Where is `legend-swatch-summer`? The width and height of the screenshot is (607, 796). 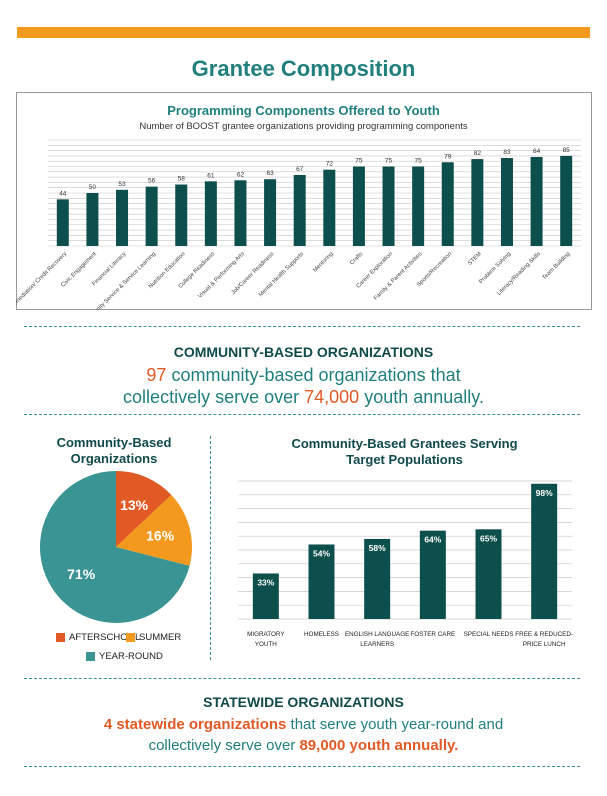 legend-swatch-summer is located at coordinates (130, 637).